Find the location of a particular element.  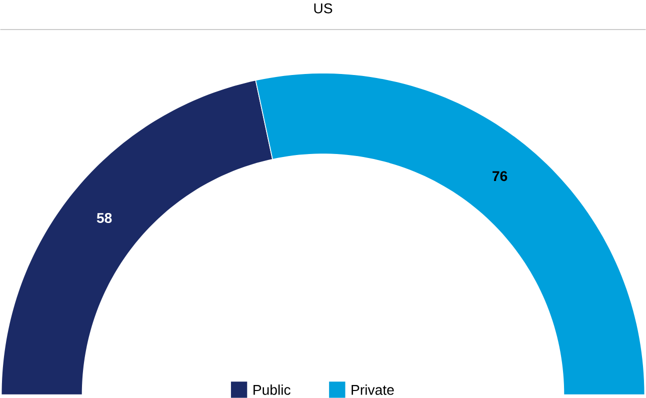

chart-title: US is located at coordinates (323, 8).